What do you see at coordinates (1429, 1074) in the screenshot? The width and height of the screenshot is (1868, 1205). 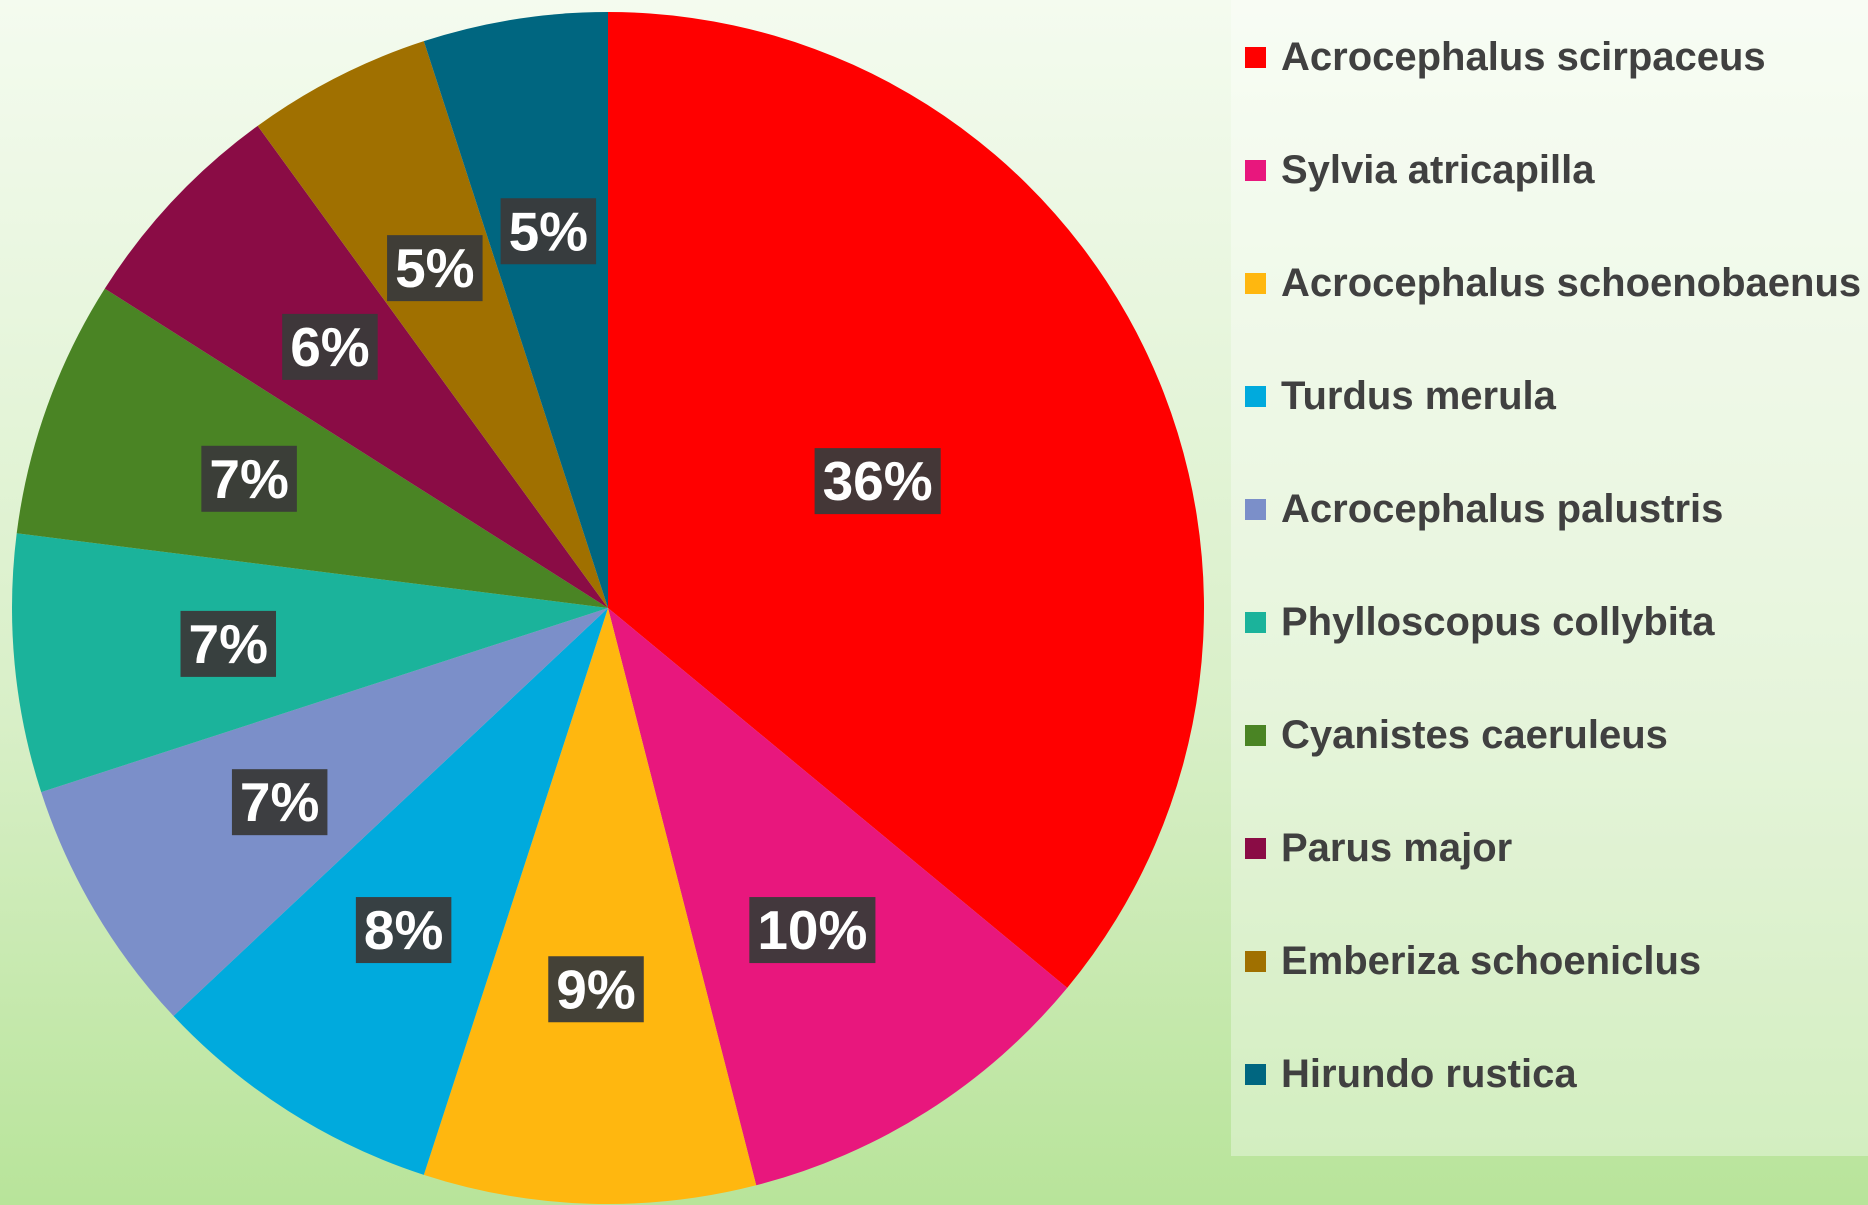 I see `legend-label: Hirundo rustica` at bounding box center [1429, 1074].